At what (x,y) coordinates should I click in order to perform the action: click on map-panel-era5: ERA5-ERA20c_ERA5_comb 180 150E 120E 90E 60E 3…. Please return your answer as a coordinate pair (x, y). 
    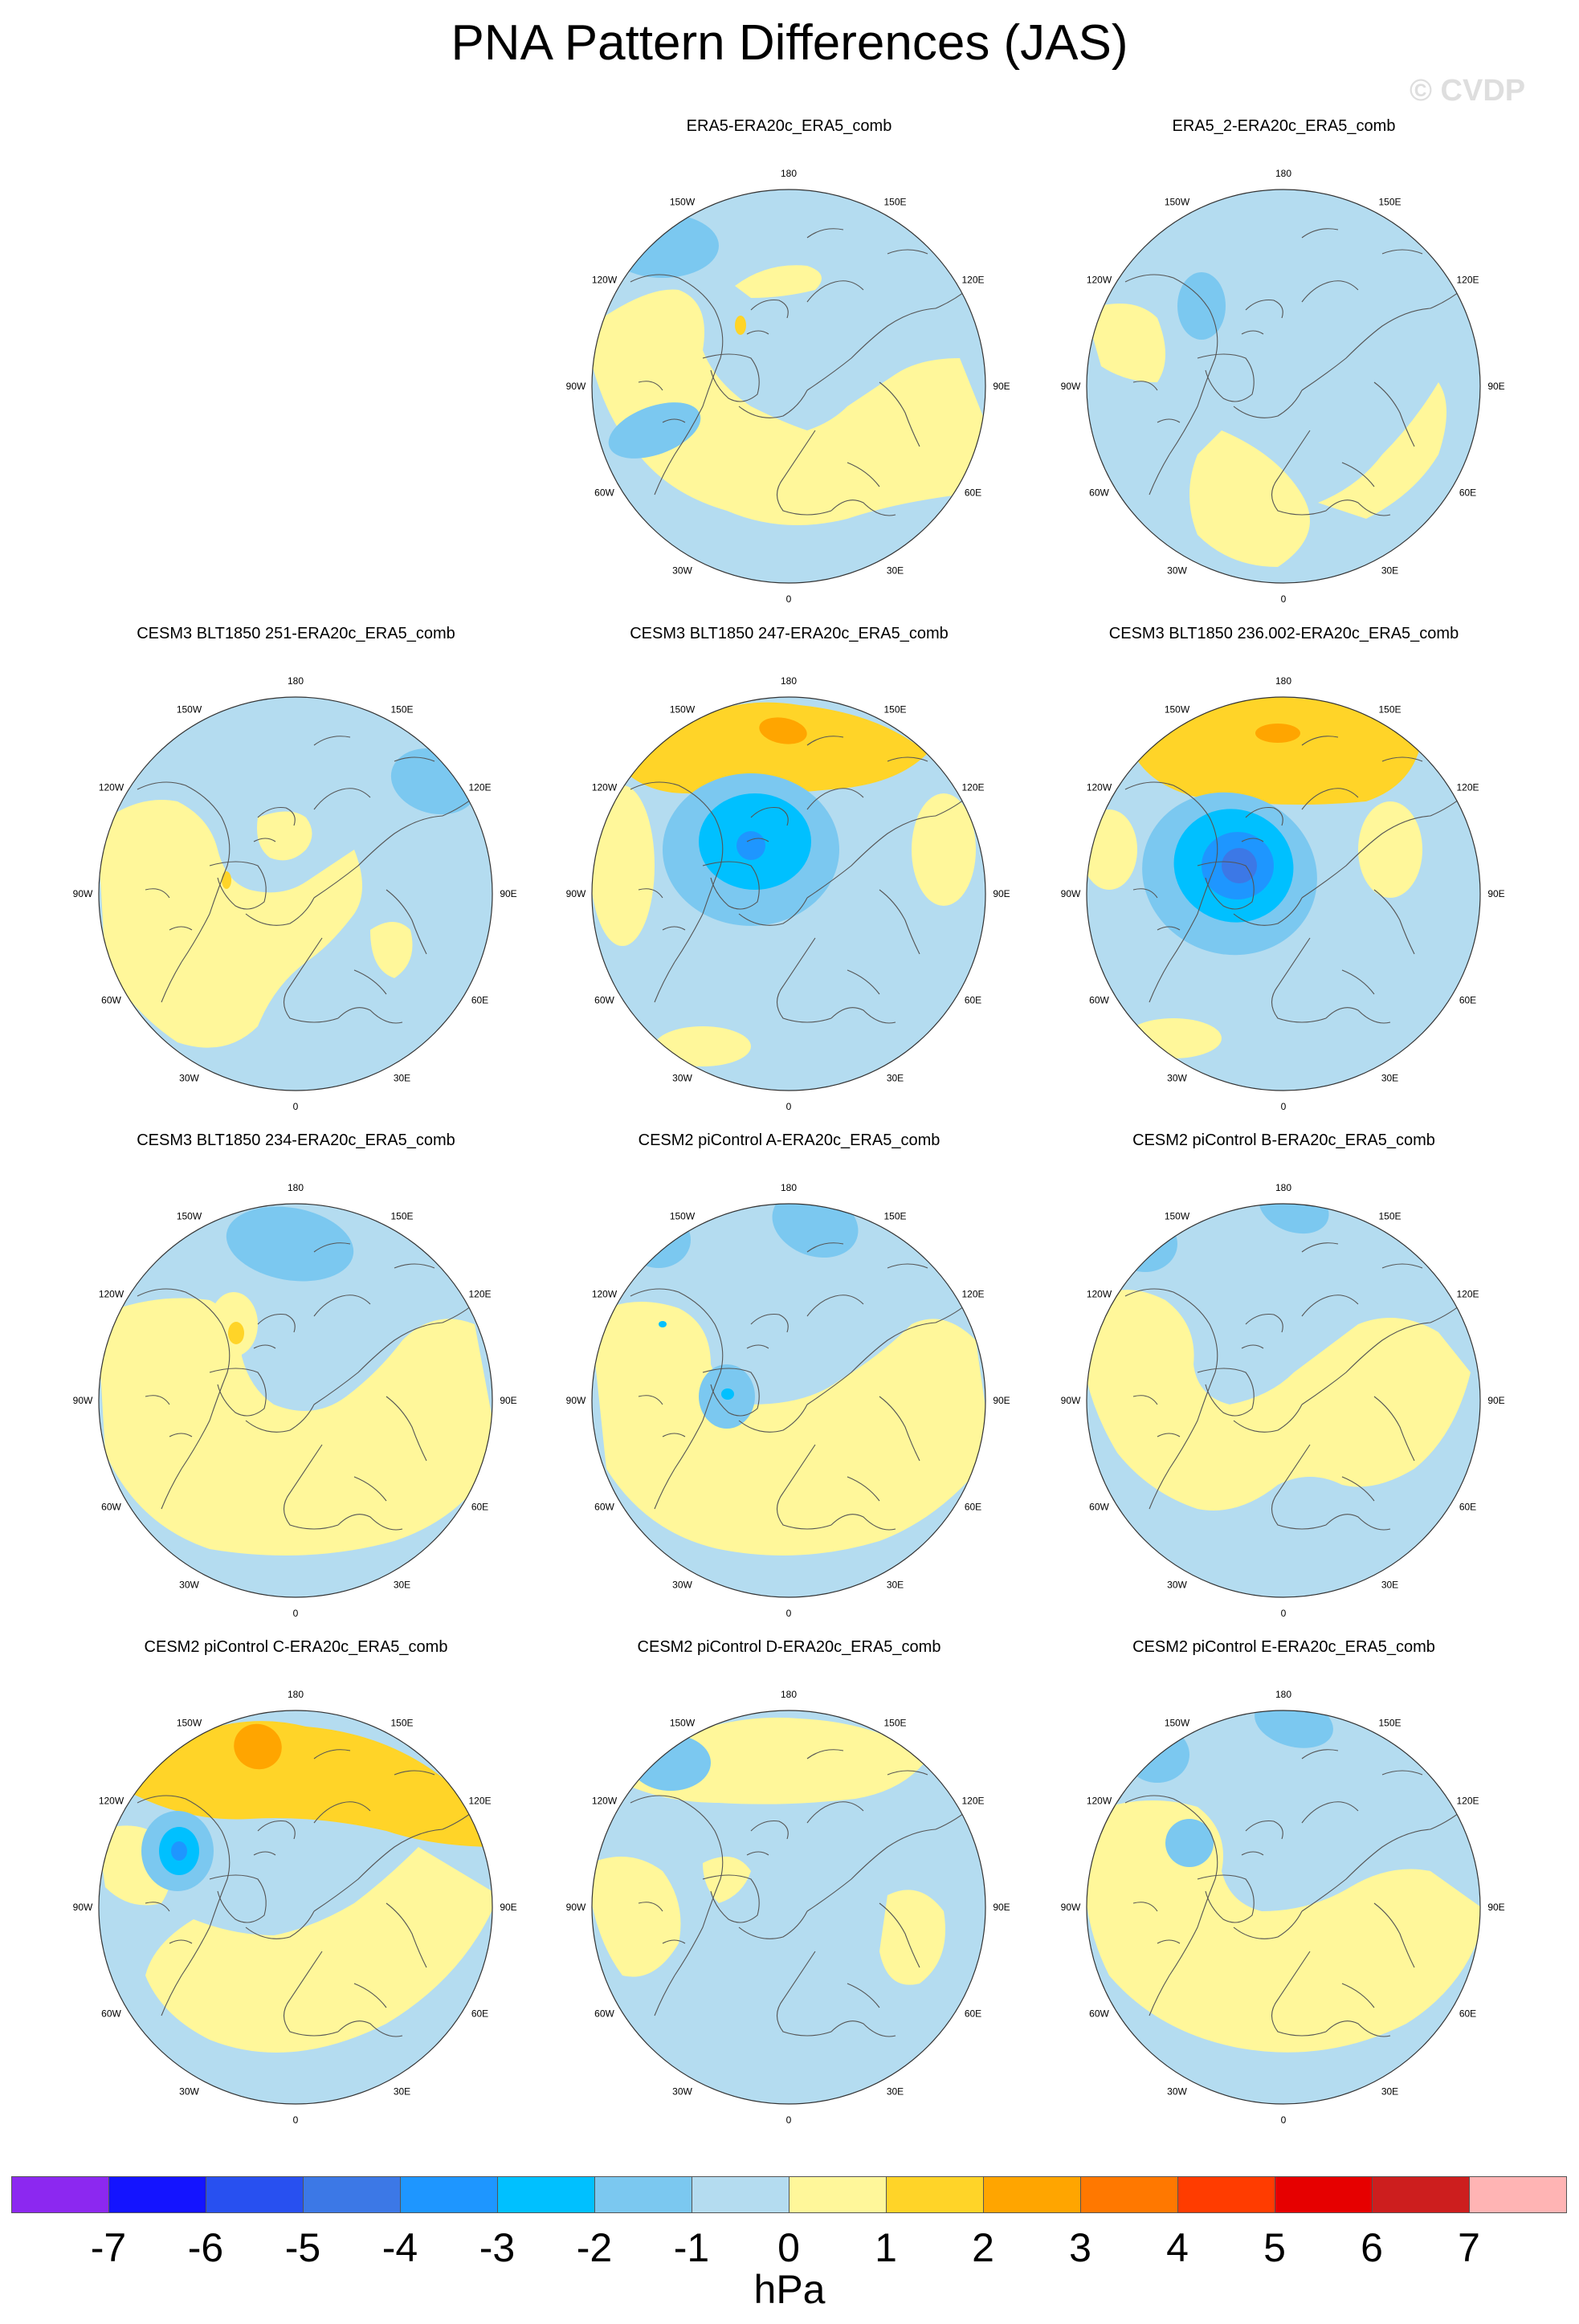
    Looking at the image, I should click on (789, 370).